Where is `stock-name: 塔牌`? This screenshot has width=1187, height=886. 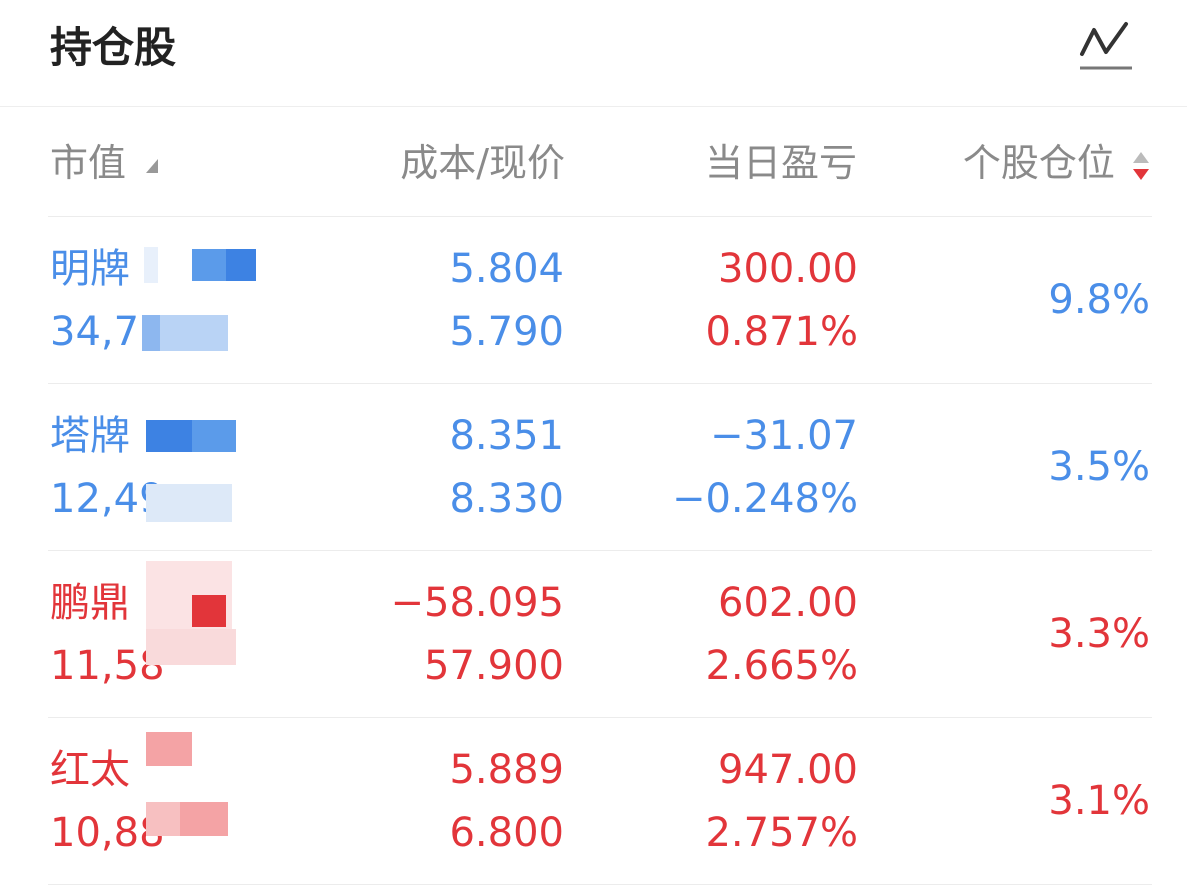
stock-name: 塔牌 is located at coordinates (90, 436).